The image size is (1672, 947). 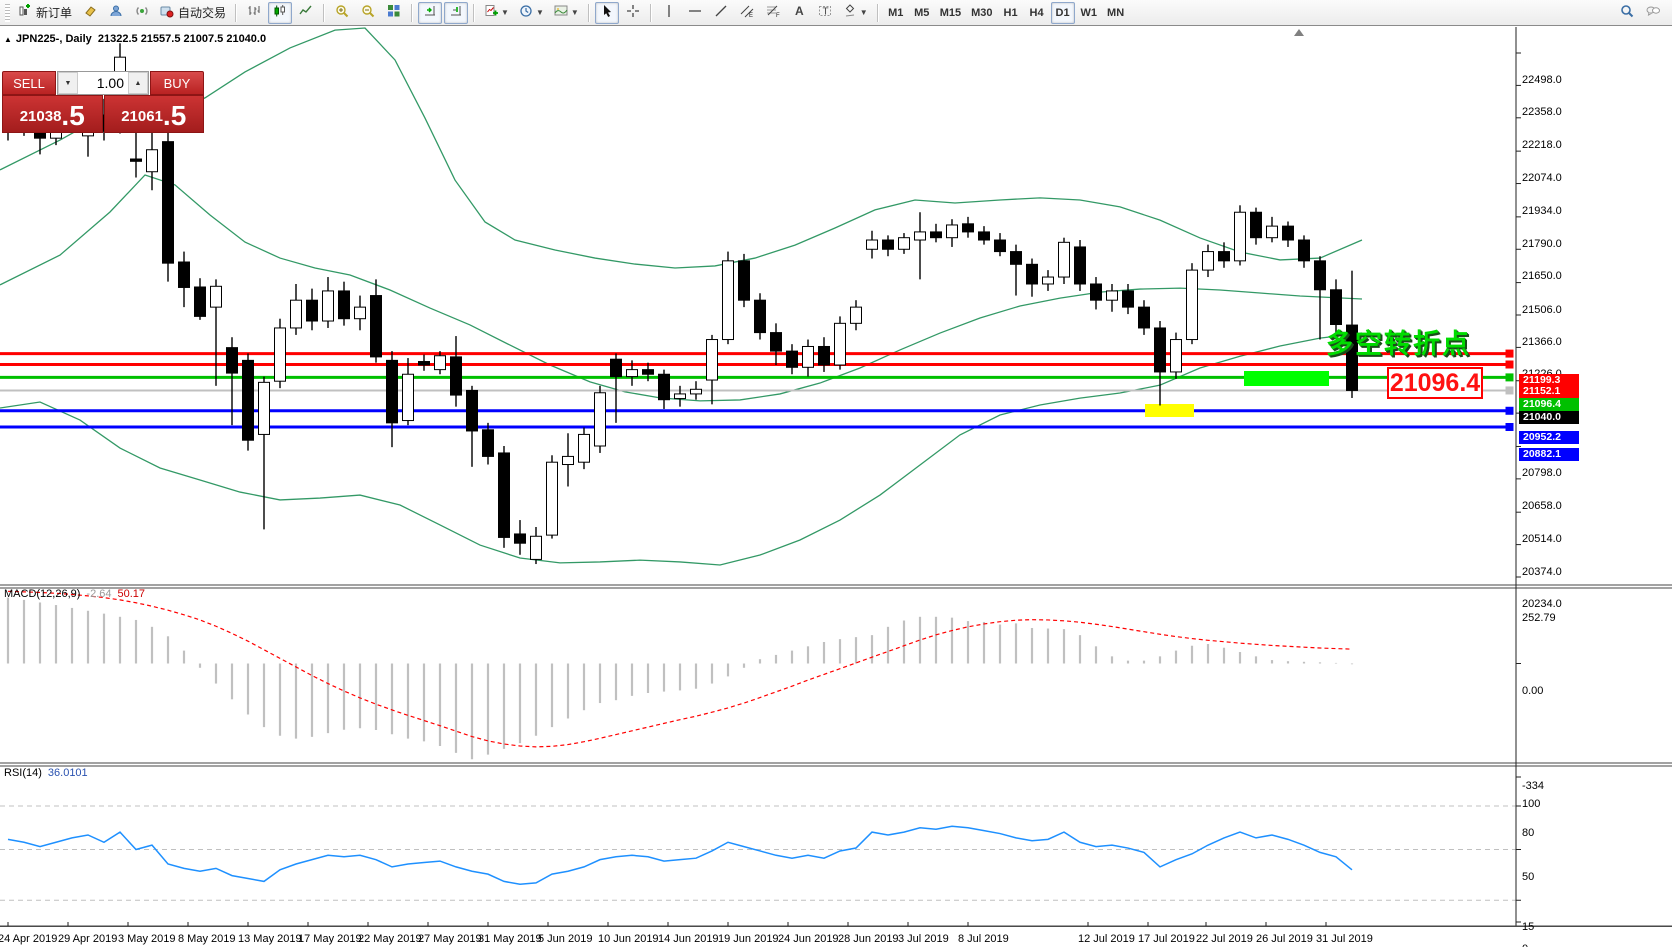 I want to click on bar-chart-button, so click(x=254, y=13).